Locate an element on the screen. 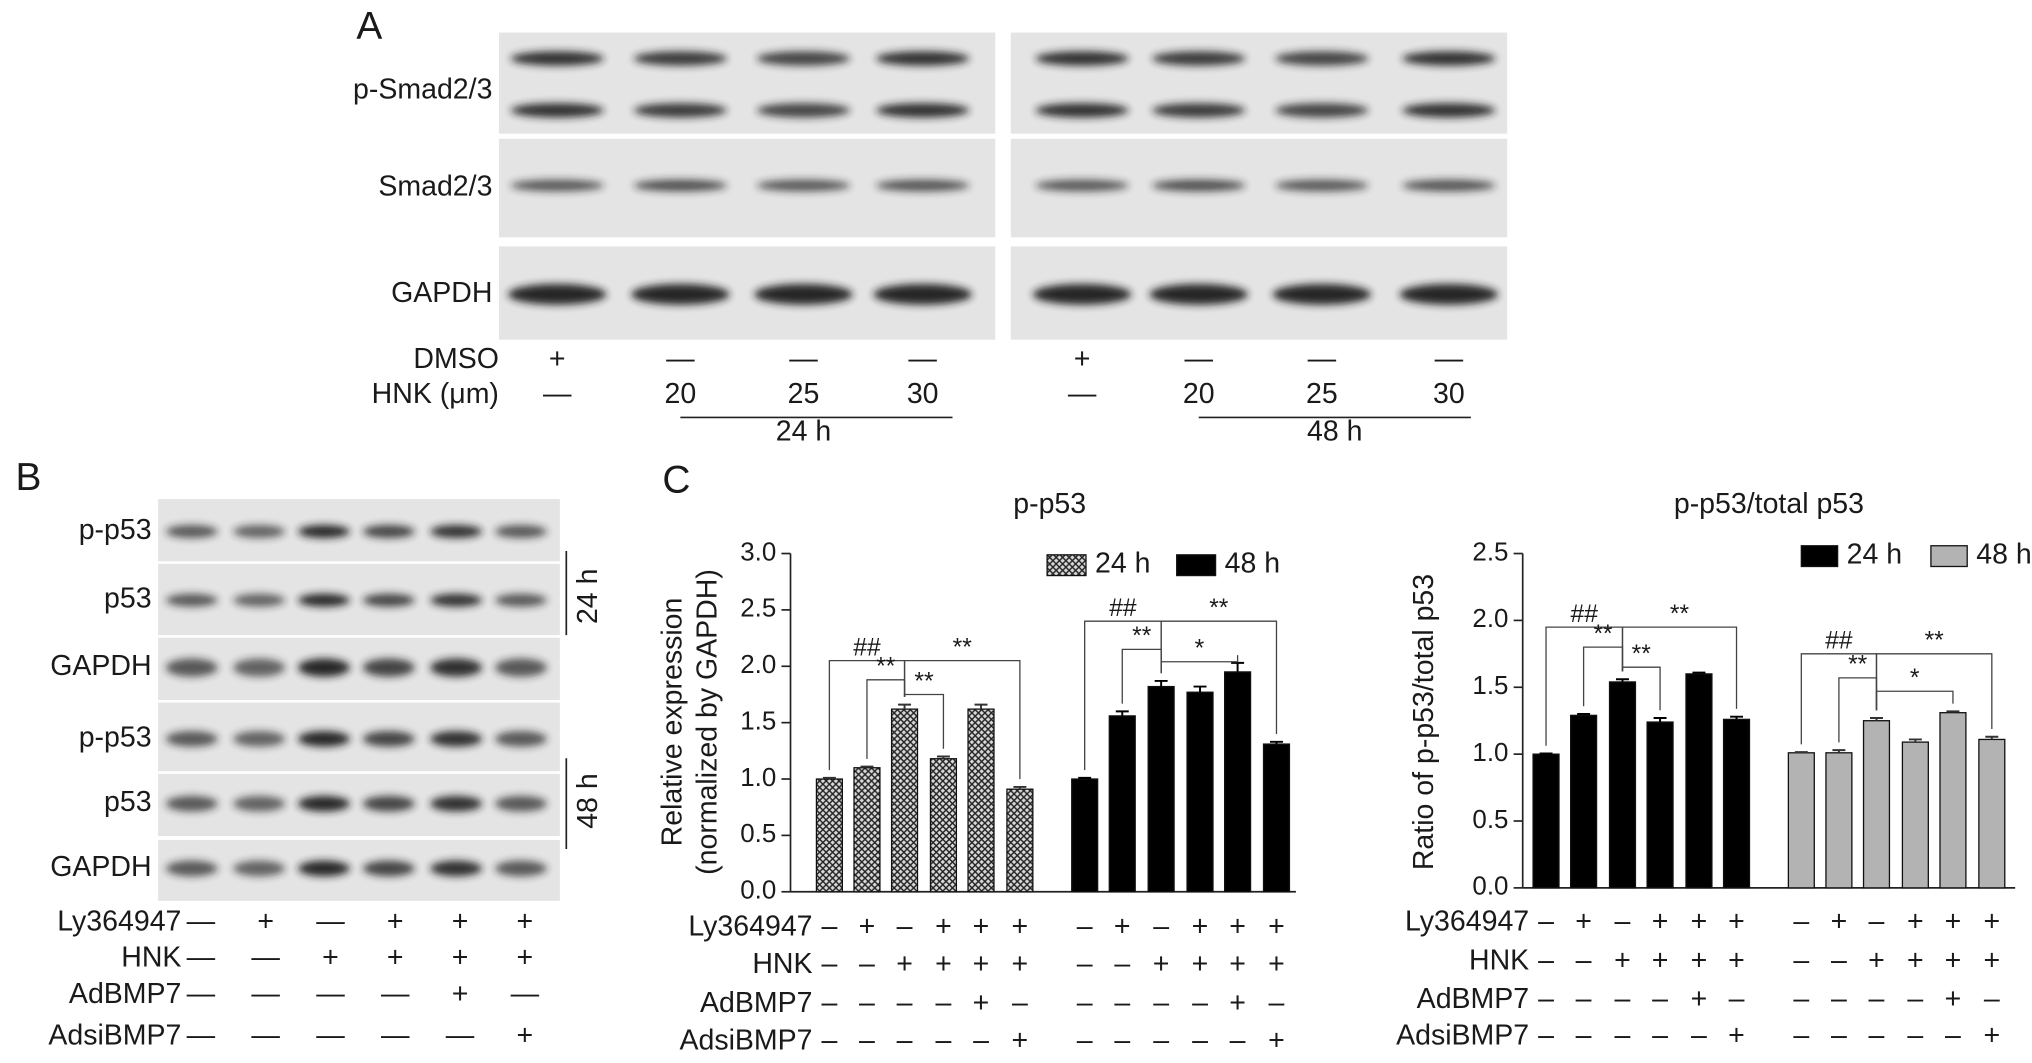 This screenshot has width=2032, height=1063. y-tick-label: 0.0 is located at coordinates (1490, 887).